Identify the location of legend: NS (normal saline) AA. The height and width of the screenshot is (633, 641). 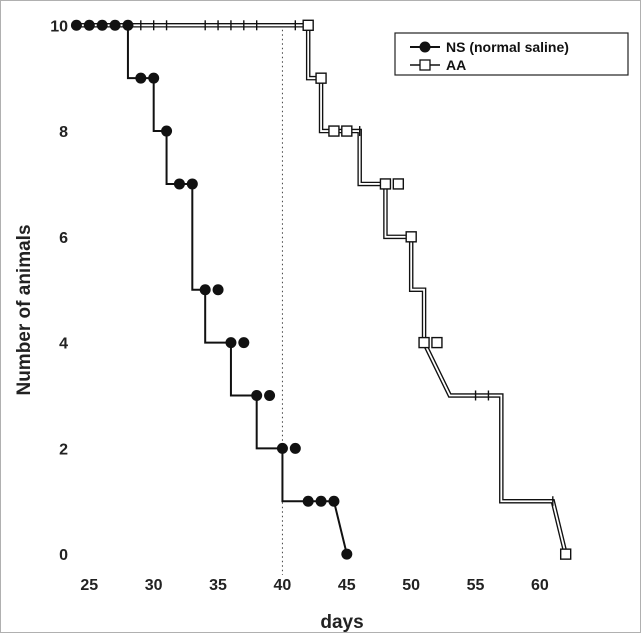
(511, 54).